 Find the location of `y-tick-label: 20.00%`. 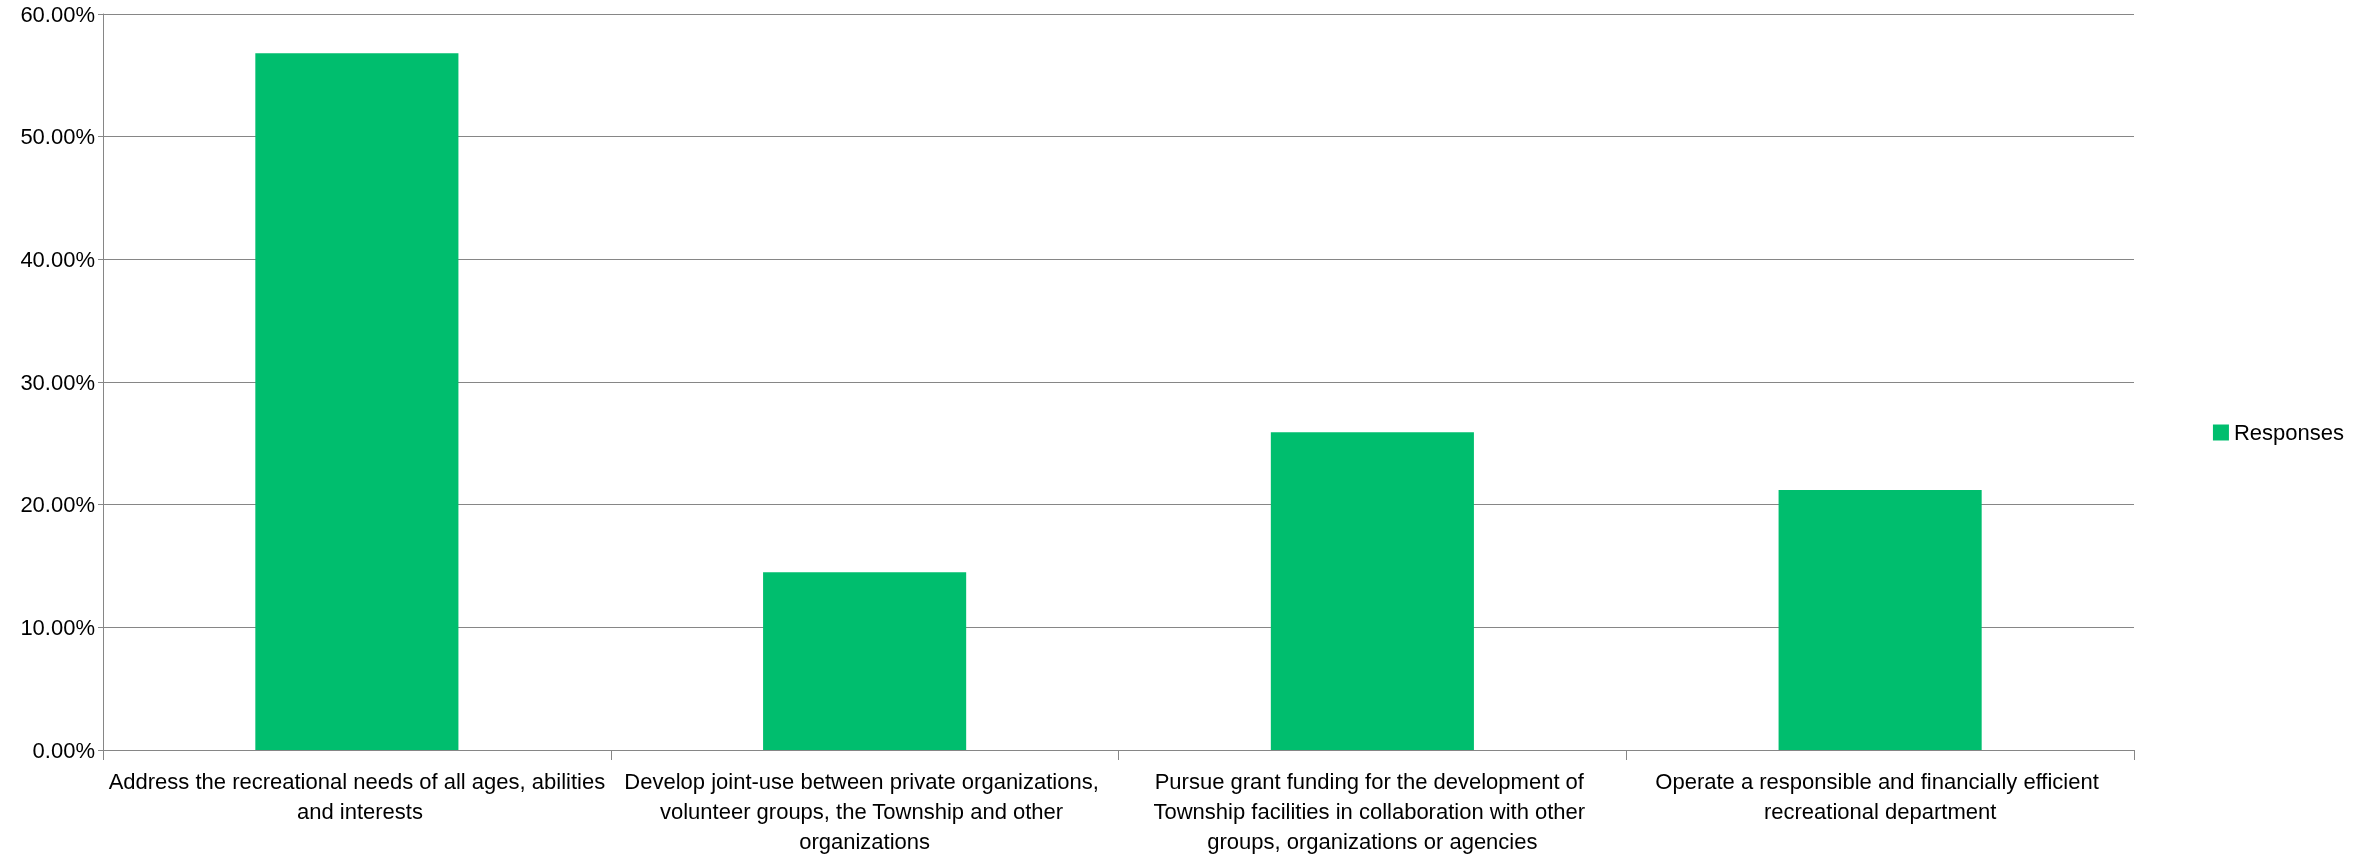

y-tick-label: 20.00% is located at coordinates (57, 505).